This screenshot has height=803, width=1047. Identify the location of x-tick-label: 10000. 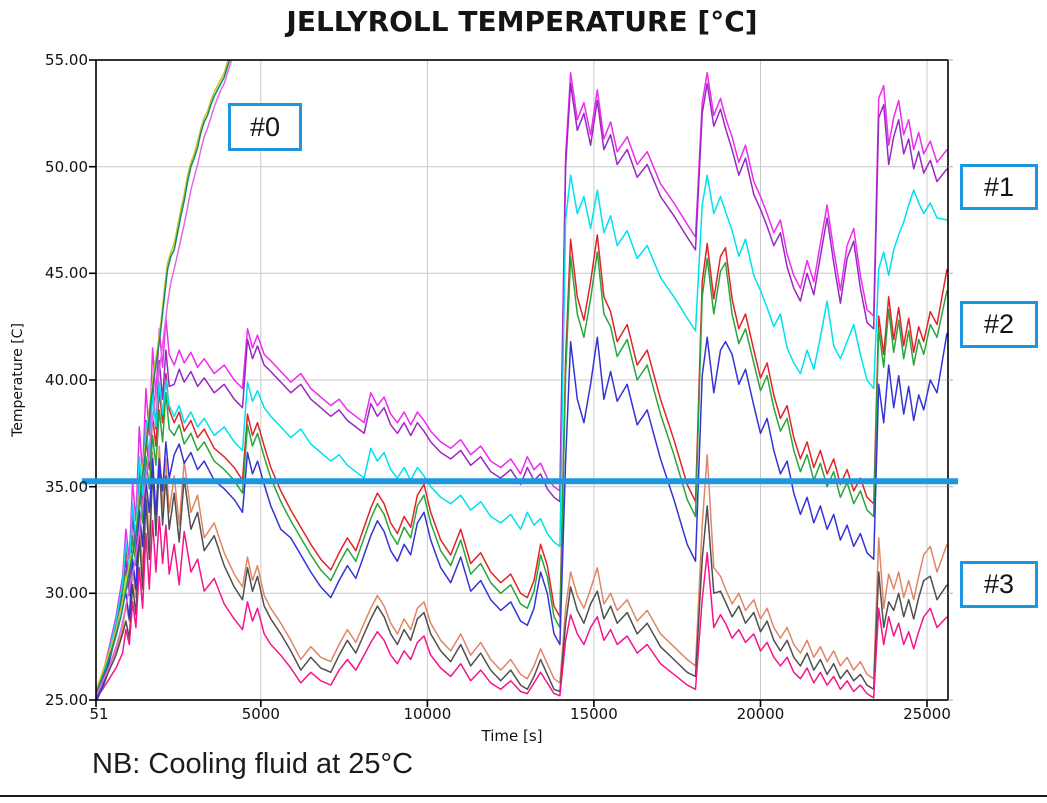
(427, 714).